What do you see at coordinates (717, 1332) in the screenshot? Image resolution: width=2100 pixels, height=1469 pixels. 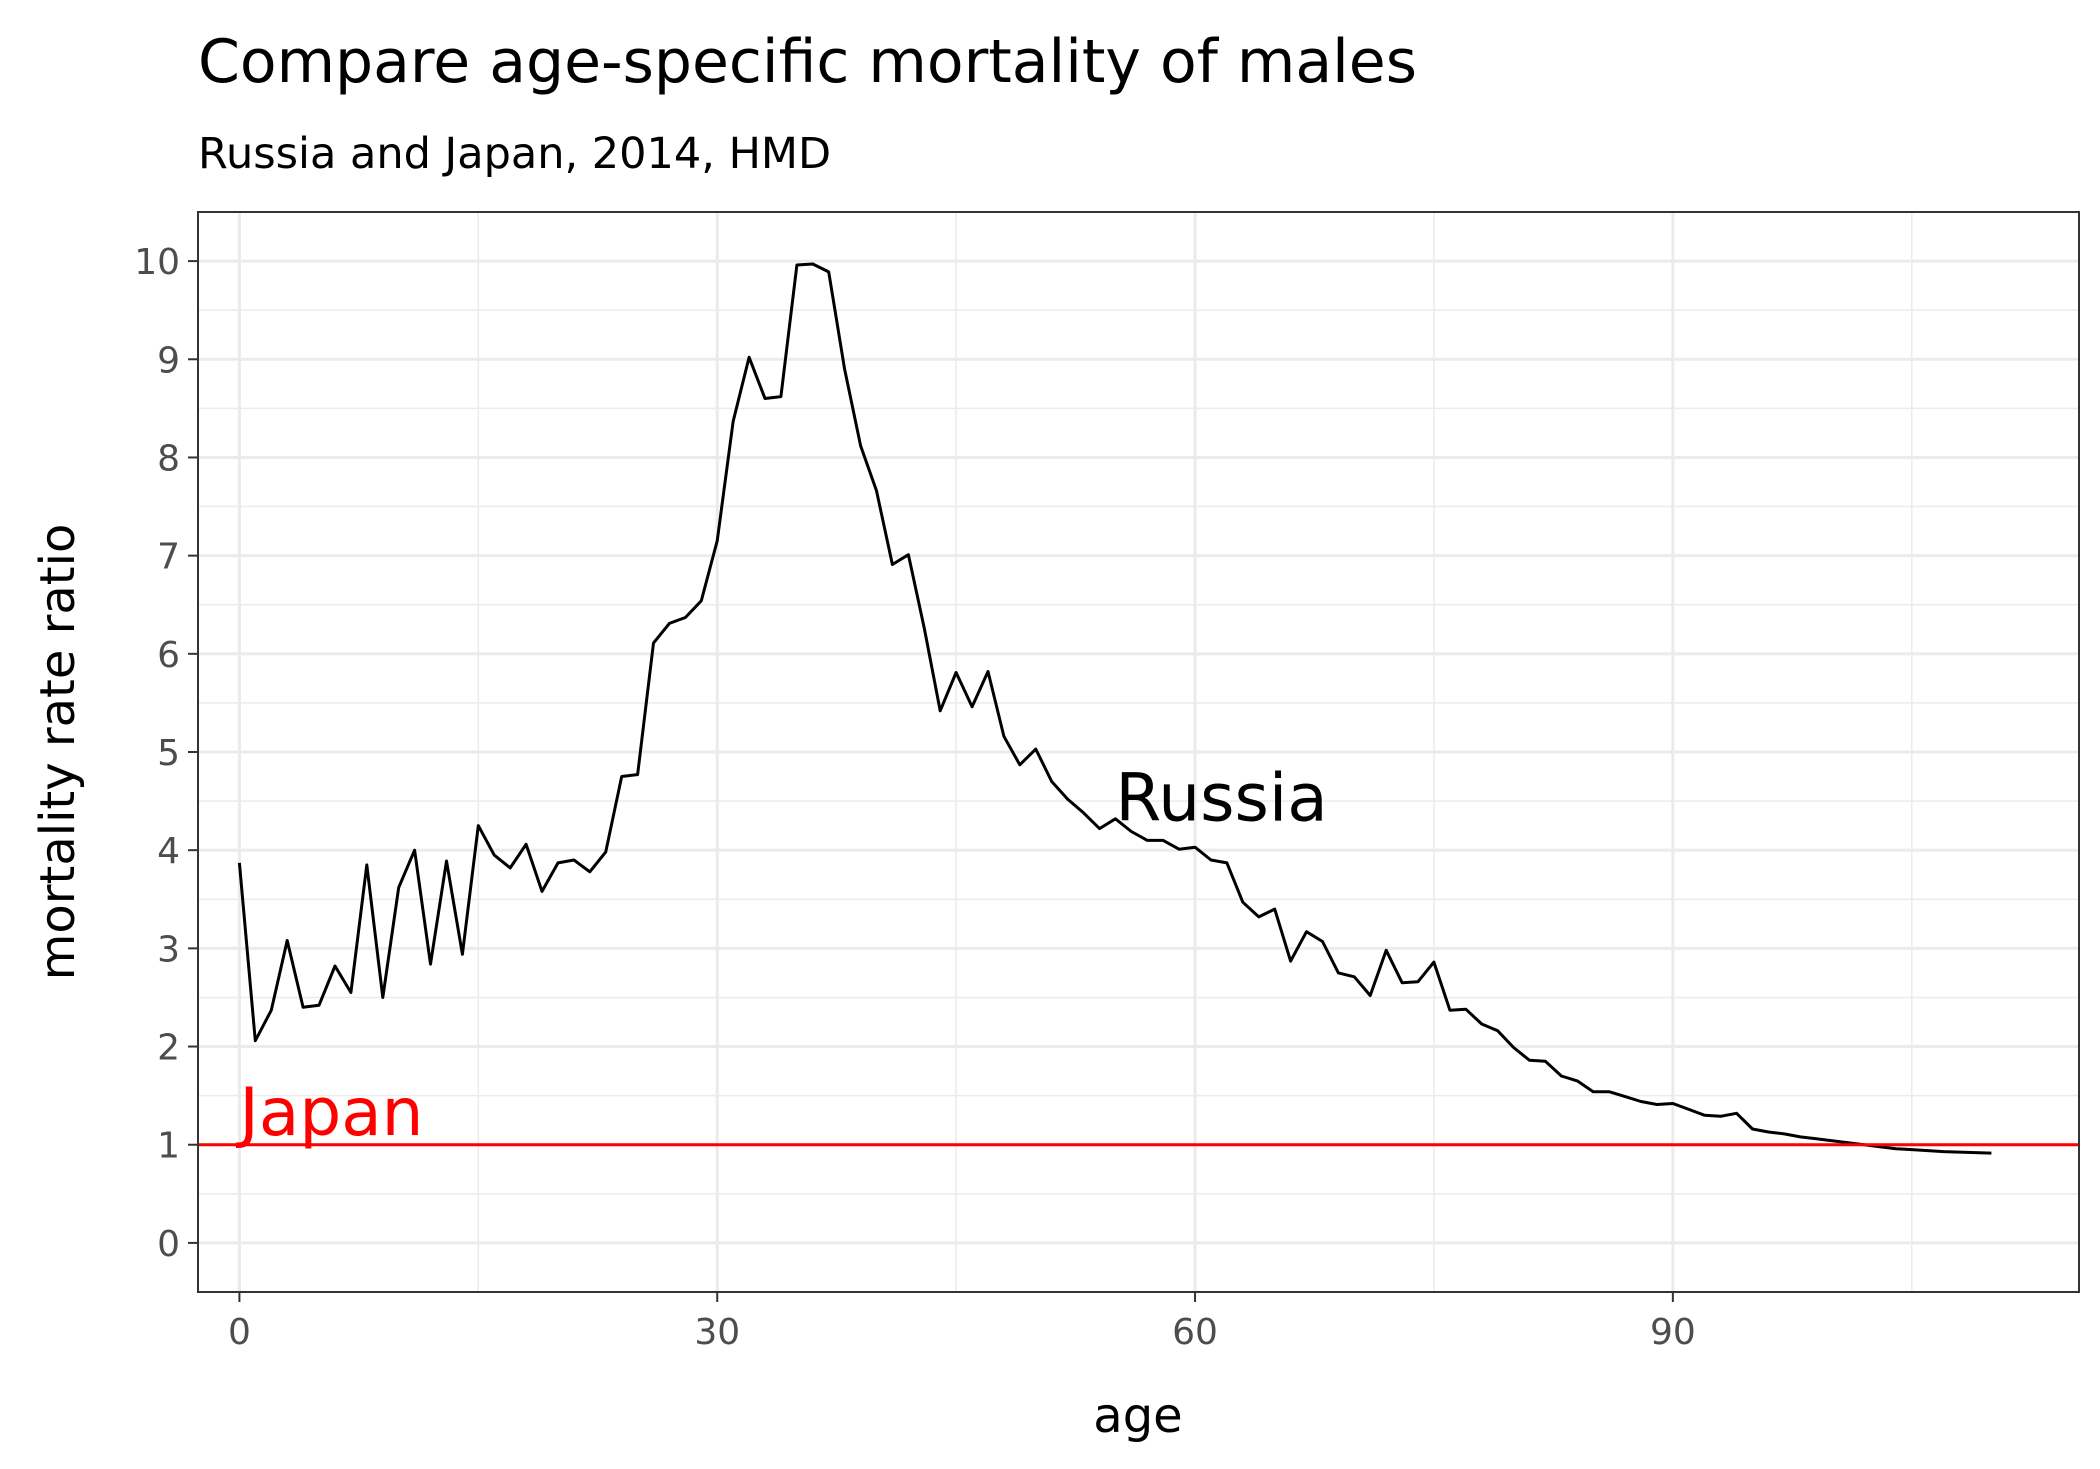 I see `x-tick-label: 30` at bounding box center [717, 1332].